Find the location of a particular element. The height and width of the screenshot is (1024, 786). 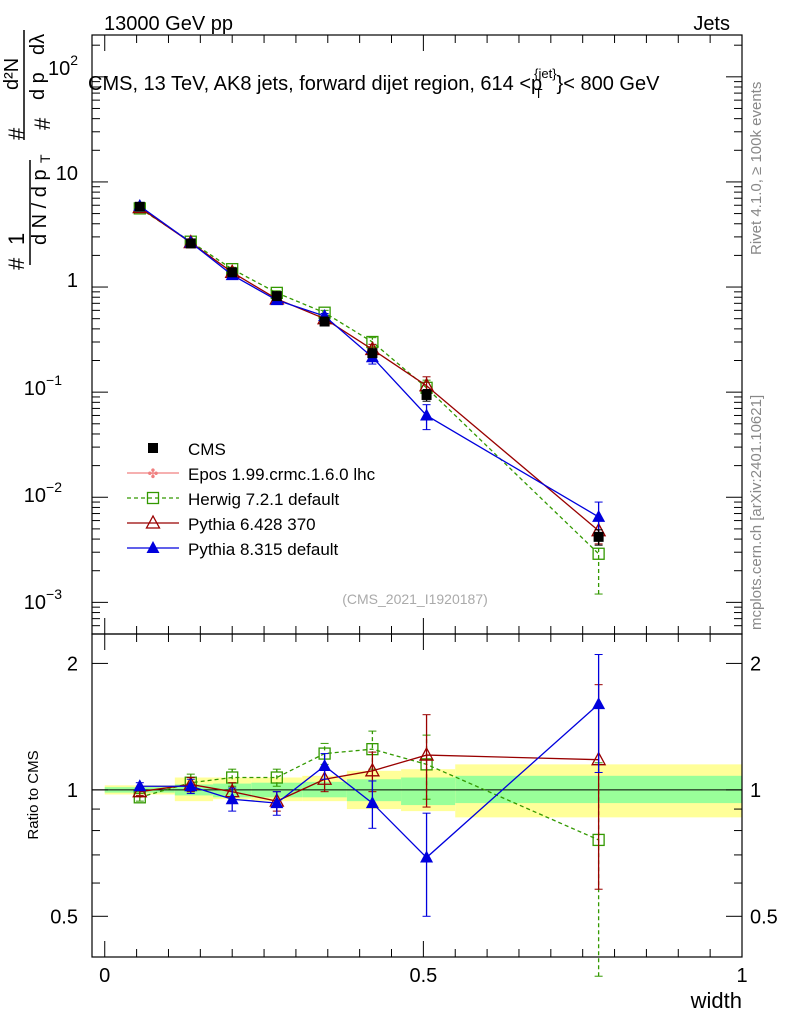

legend-label-pythia6: Pythia 6.428 370 is located at coordinates (252, 524).